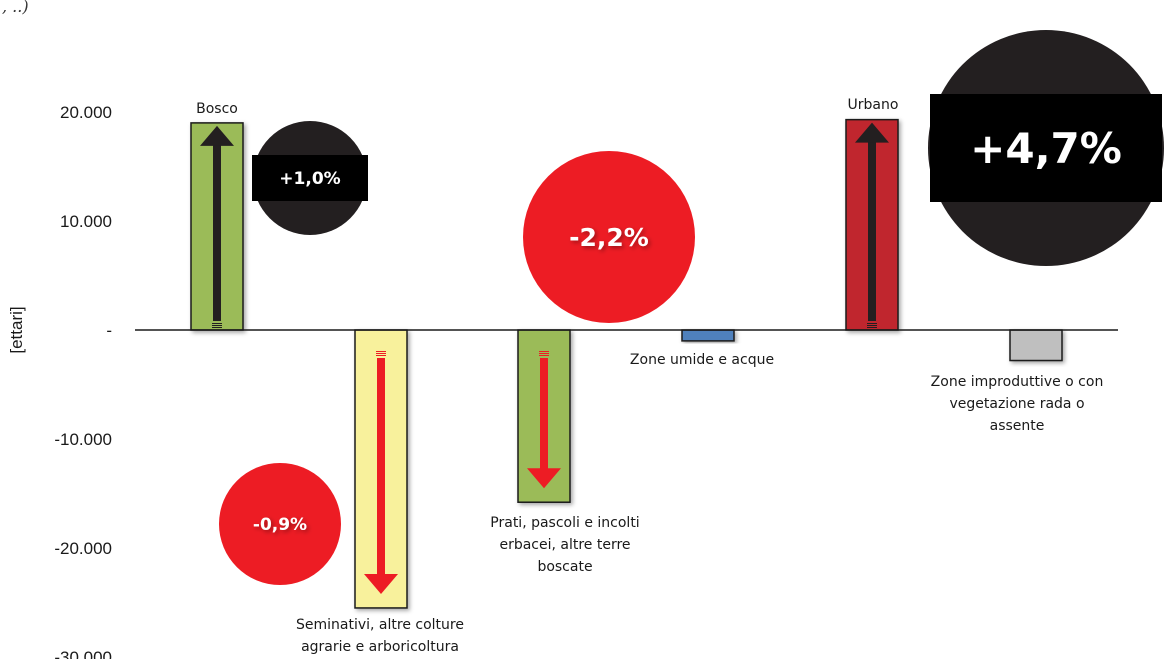  I want to click on category-label-line: erbacei, altre terre, so click(564, 545).